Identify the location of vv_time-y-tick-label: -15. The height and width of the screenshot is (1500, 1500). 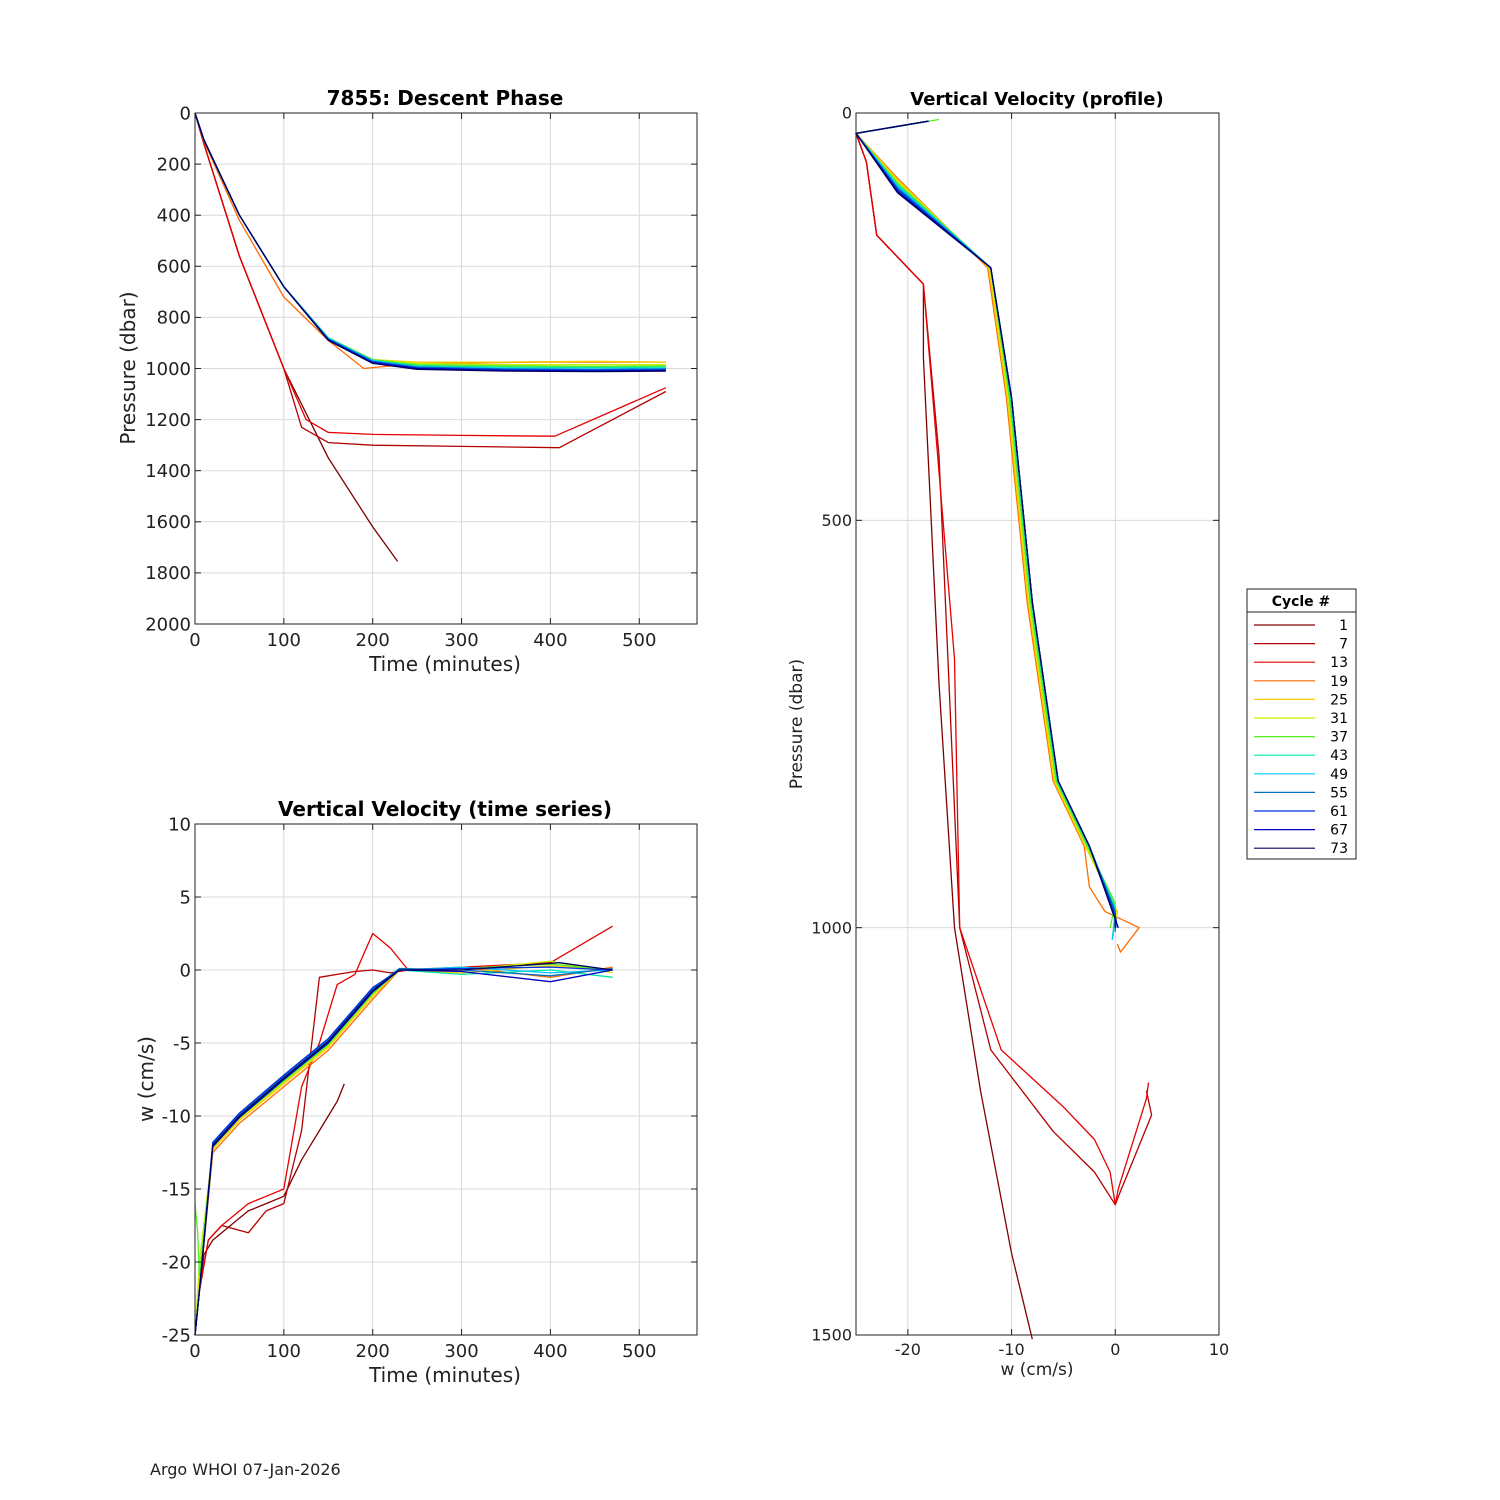
(176, 1189).